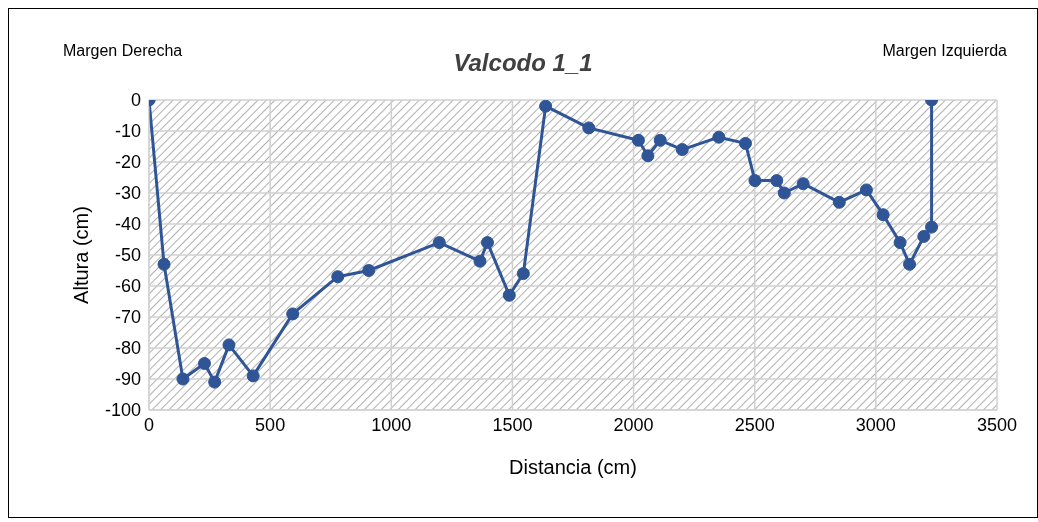 The width and height of the screenshot is (1038, 522). Describe the element at coordinates (944, 51) in the screenshot. I see `text: Margen Izquierda` at that location.